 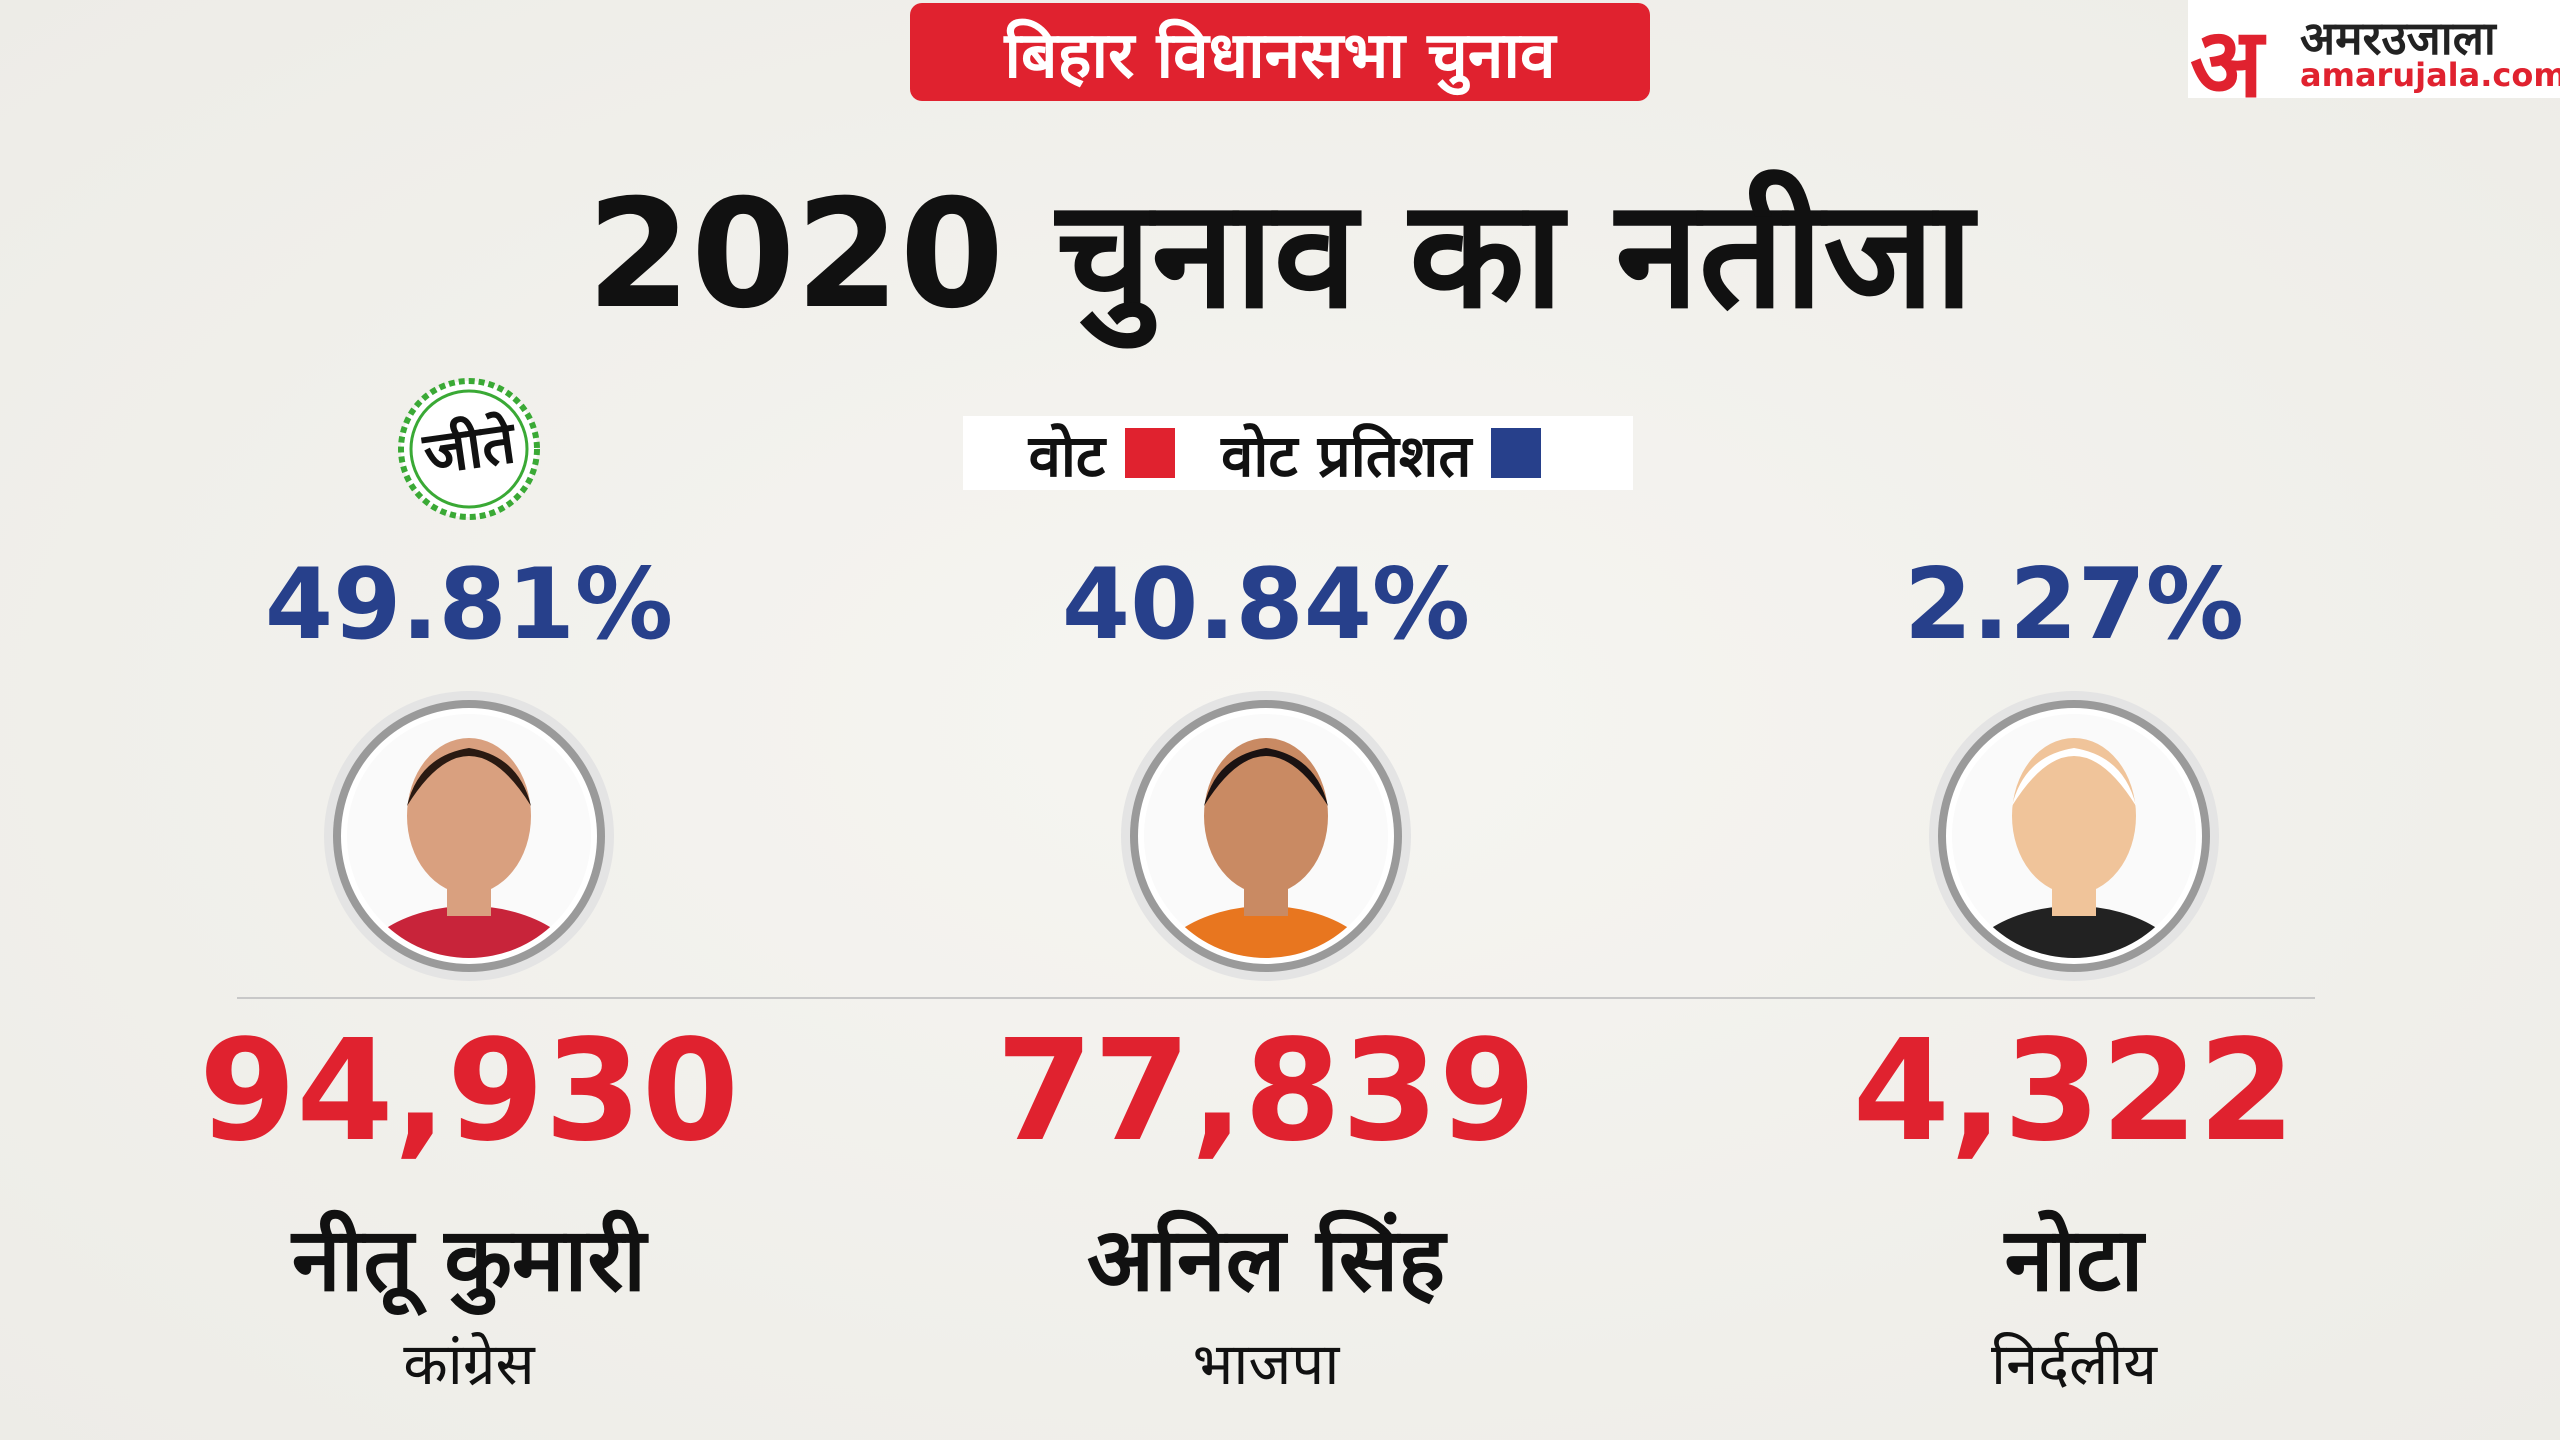 I want to click on header-badge: बिहार विधानसभा चुनाव, so click(x=1280, y=52).